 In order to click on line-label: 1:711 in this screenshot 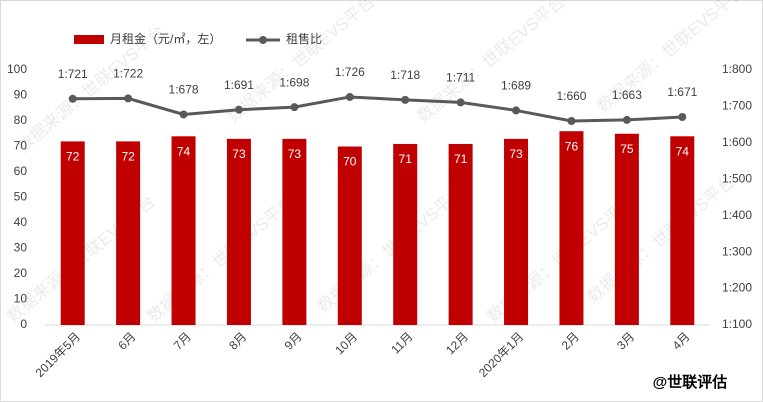, I will do `click(460, 78)`.